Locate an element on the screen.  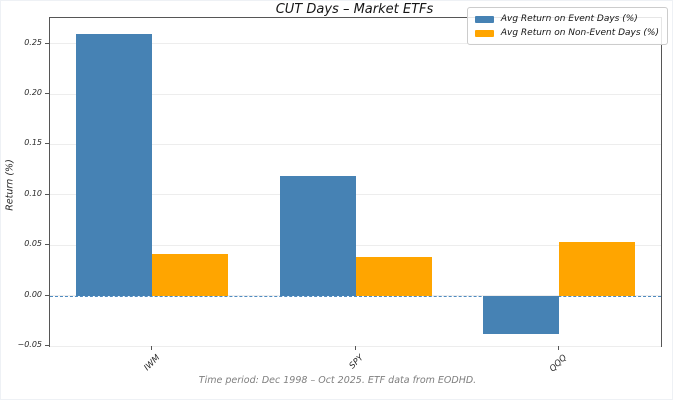
y-tick-label: −0.05 is located at coordinates (29, 344).